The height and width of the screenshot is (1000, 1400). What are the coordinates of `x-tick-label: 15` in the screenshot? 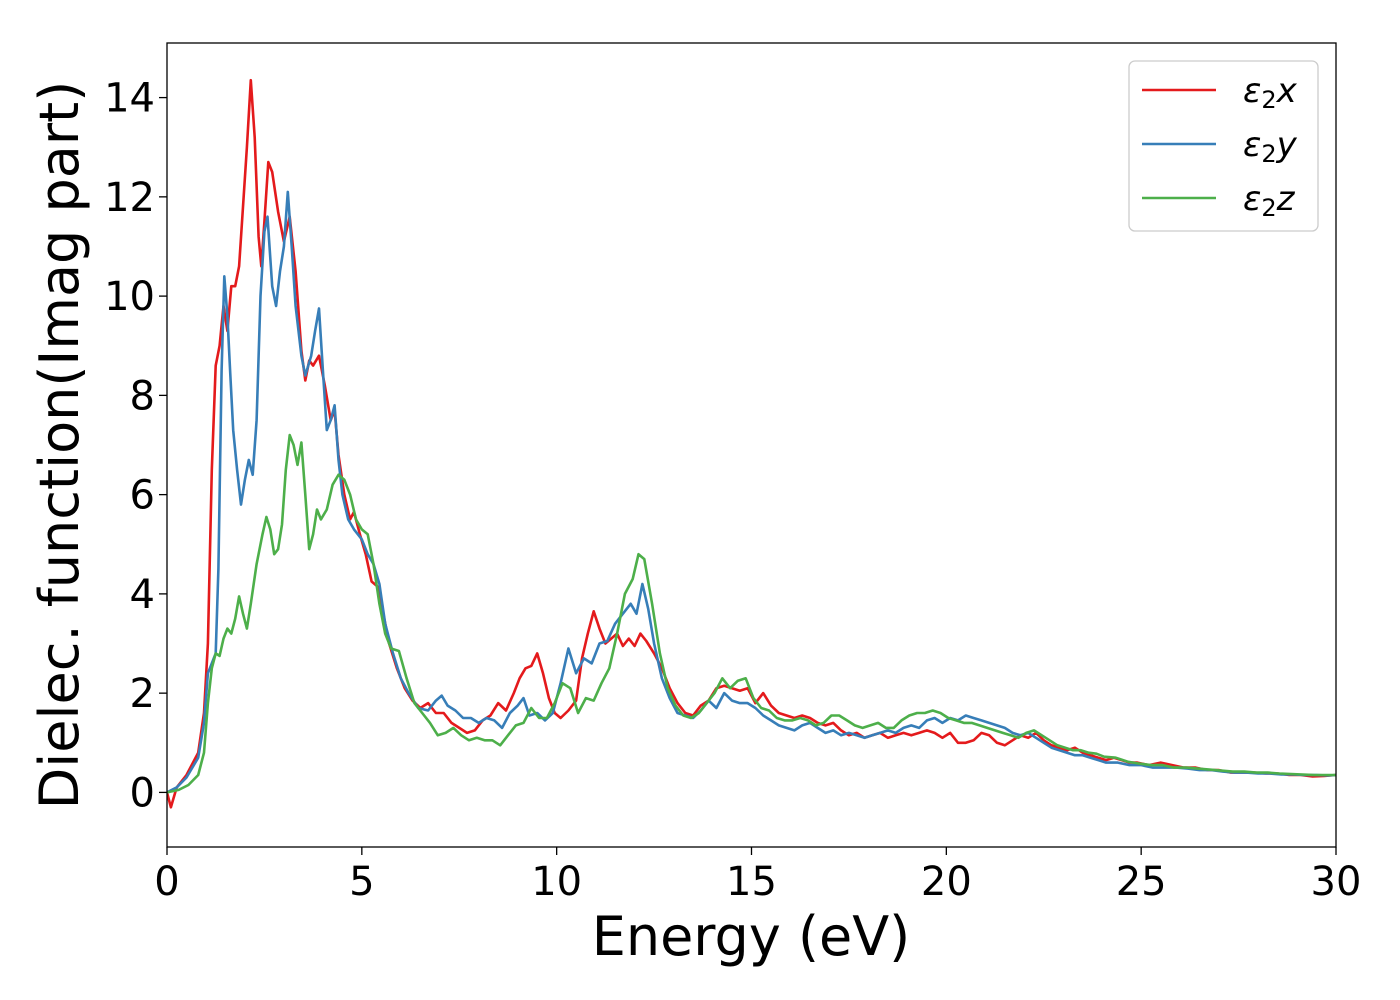 It's located at (751, 882).